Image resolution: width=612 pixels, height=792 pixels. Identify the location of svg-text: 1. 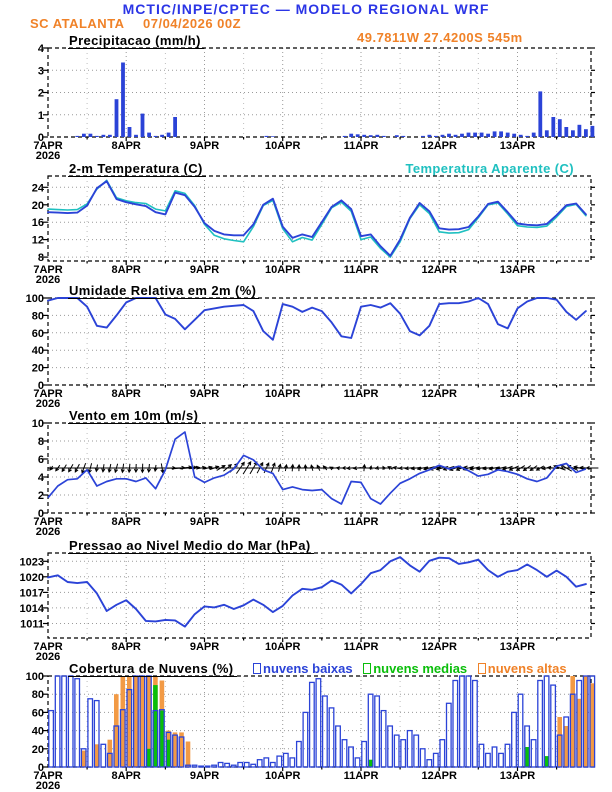
(41, 116).